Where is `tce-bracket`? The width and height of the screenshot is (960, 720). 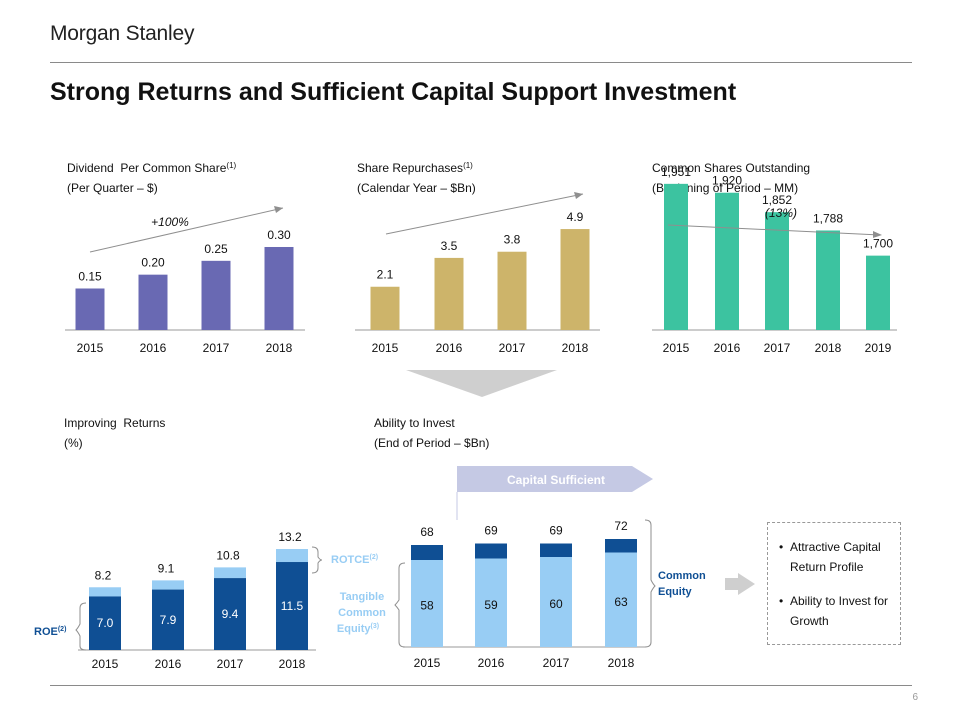
tce-bracket is located at coordinates (400, 605).